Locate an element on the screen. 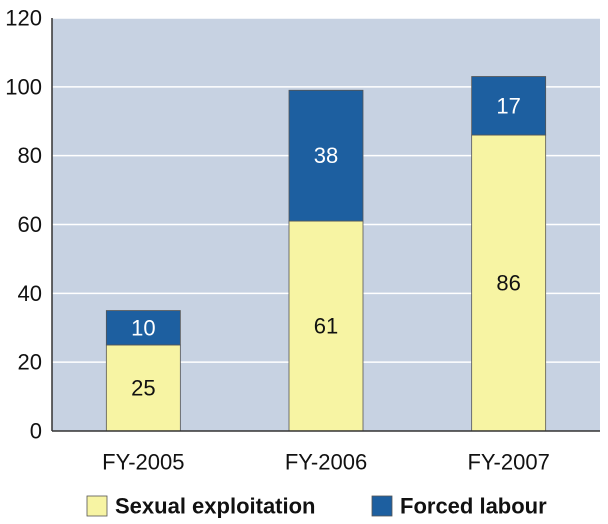 The image size is (608, 524). data-label: 86 is located at coordinates (508, 283).